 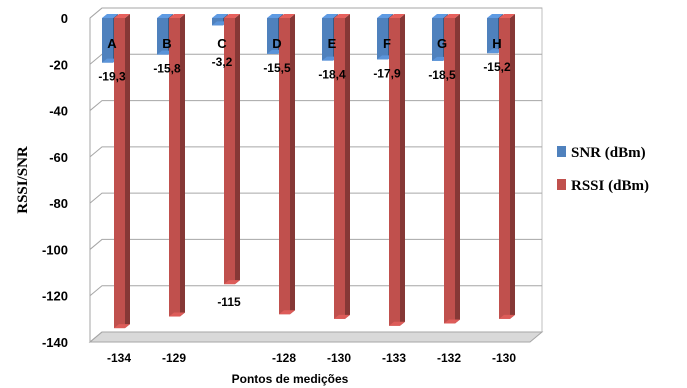 I want to click on y-axis-title: RSSI/SNR, so click(x=23, y=180).